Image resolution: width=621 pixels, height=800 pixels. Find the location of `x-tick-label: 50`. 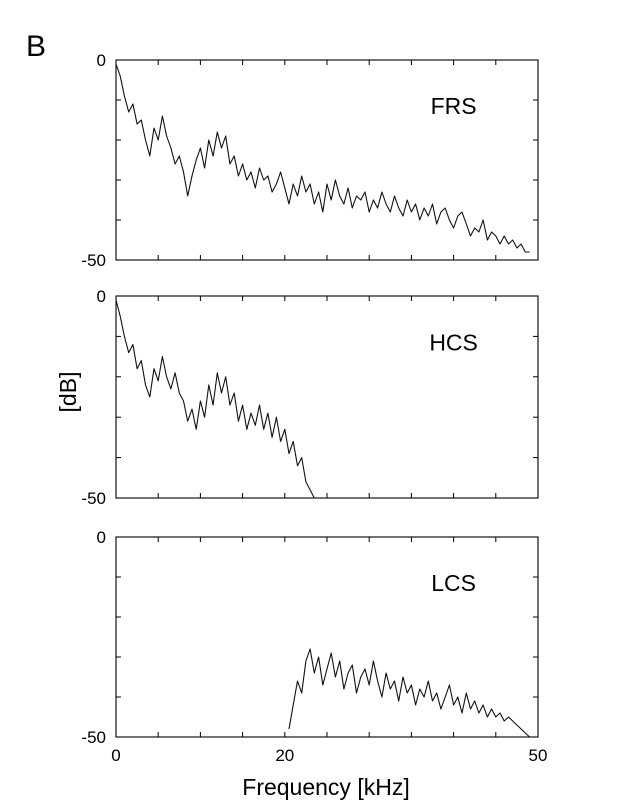

x-tick-label: 50 is located at coordinates (538, 755).